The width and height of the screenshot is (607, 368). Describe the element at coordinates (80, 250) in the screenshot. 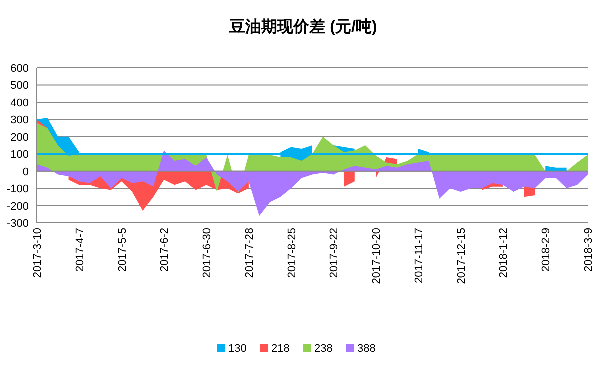

I see `x-tick-label: 2017-4-7` at that location.